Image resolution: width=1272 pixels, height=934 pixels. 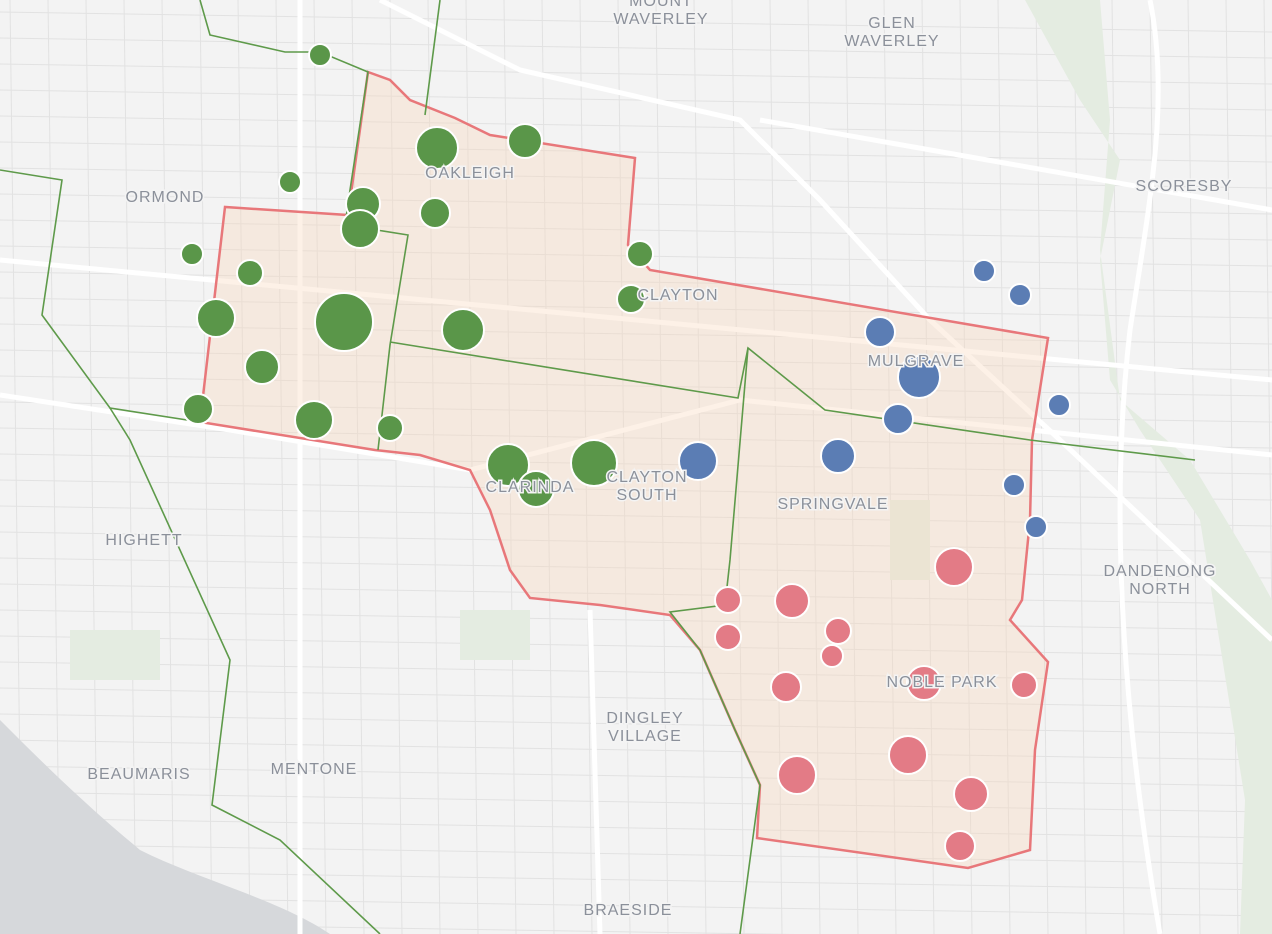 I want to click on place-label: MULGRAVE, so click(x=916, y=361).